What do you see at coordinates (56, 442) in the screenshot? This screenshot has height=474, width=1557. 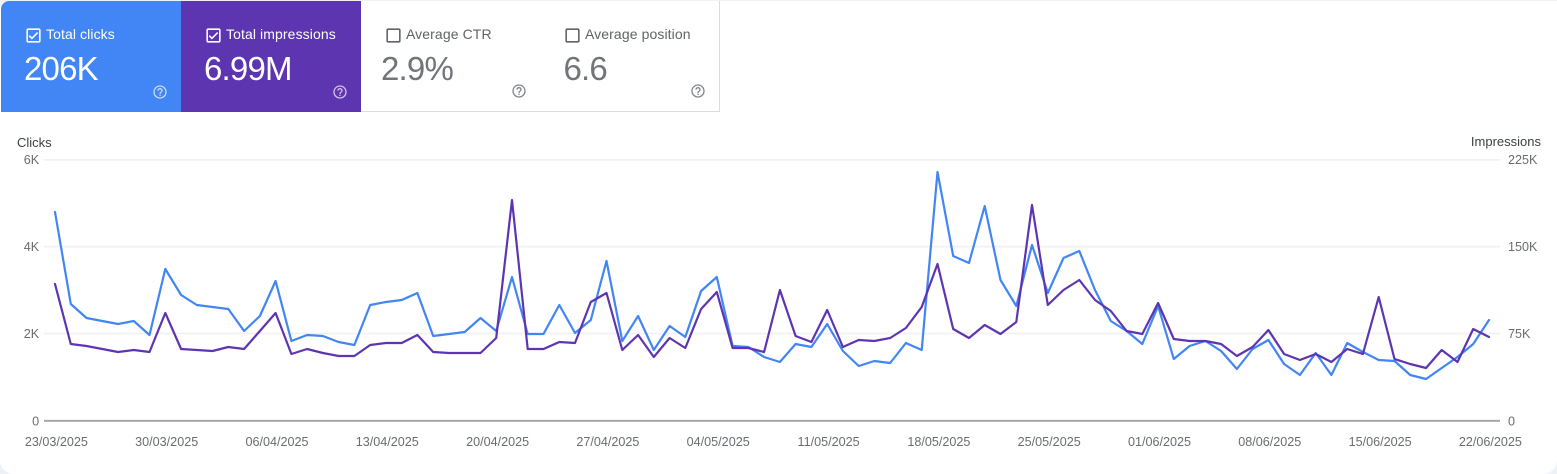 I see `svg-text: 23/03/2025` at bounding box center [56, 442].